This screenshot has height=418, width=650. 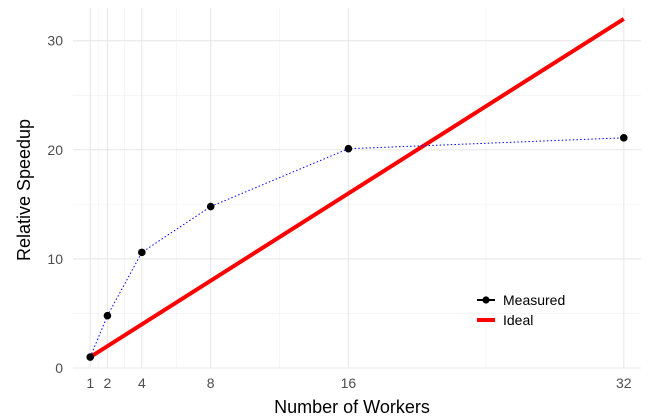 What do you see at coordinates (55, 259) in the screenshot?
I see `y-tick-label: 10` at bounding box center [55, 259].